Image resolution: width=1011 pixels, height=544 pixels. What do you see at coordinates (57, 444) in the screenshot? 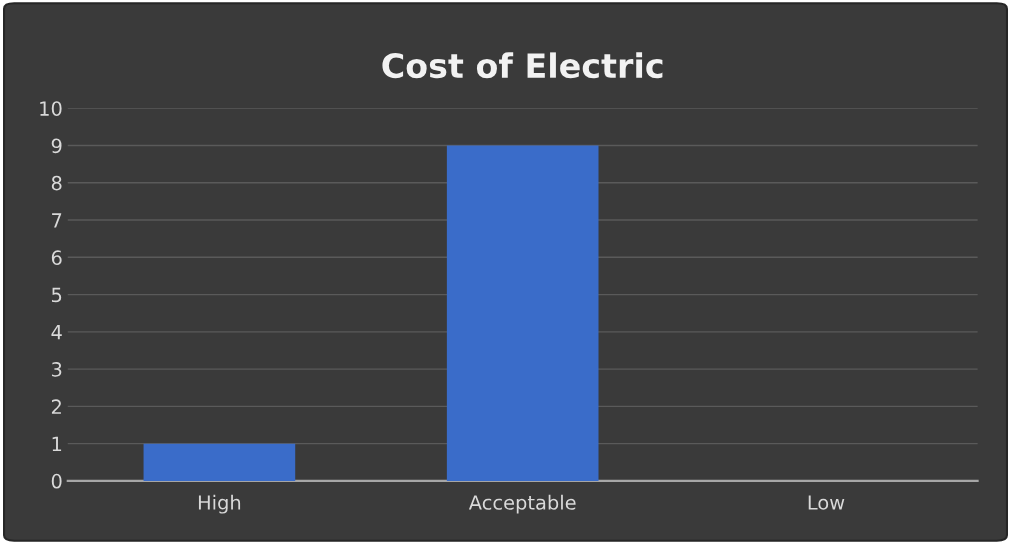
I see `y-tick-label: 1` at bounding box center [57, 444].